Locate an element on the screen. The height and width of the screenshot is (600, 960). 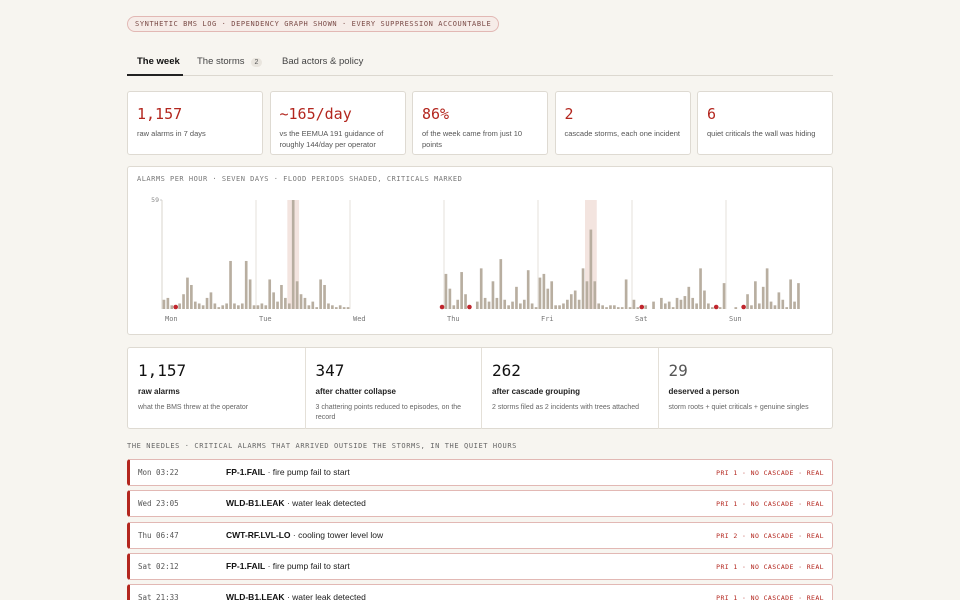
needle-code: FP-1.FAIL is located at coordinates (246, 472).